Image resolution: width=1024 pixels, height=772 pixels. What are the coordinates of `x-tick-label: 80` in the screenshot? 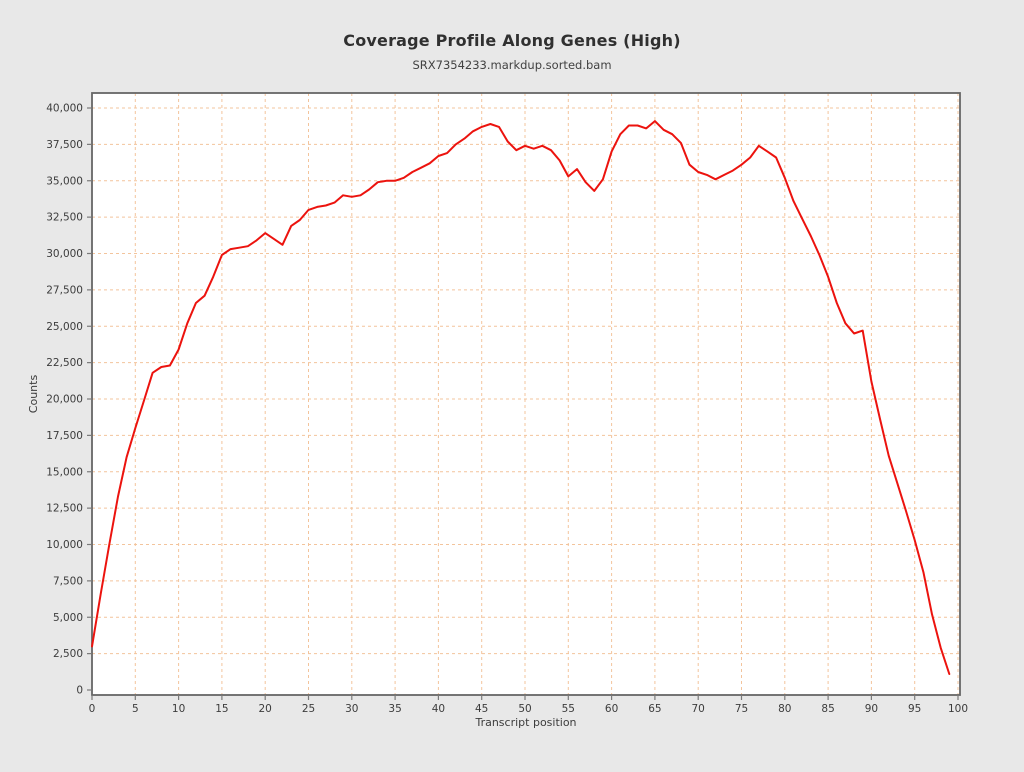 It's located at (784, 709).